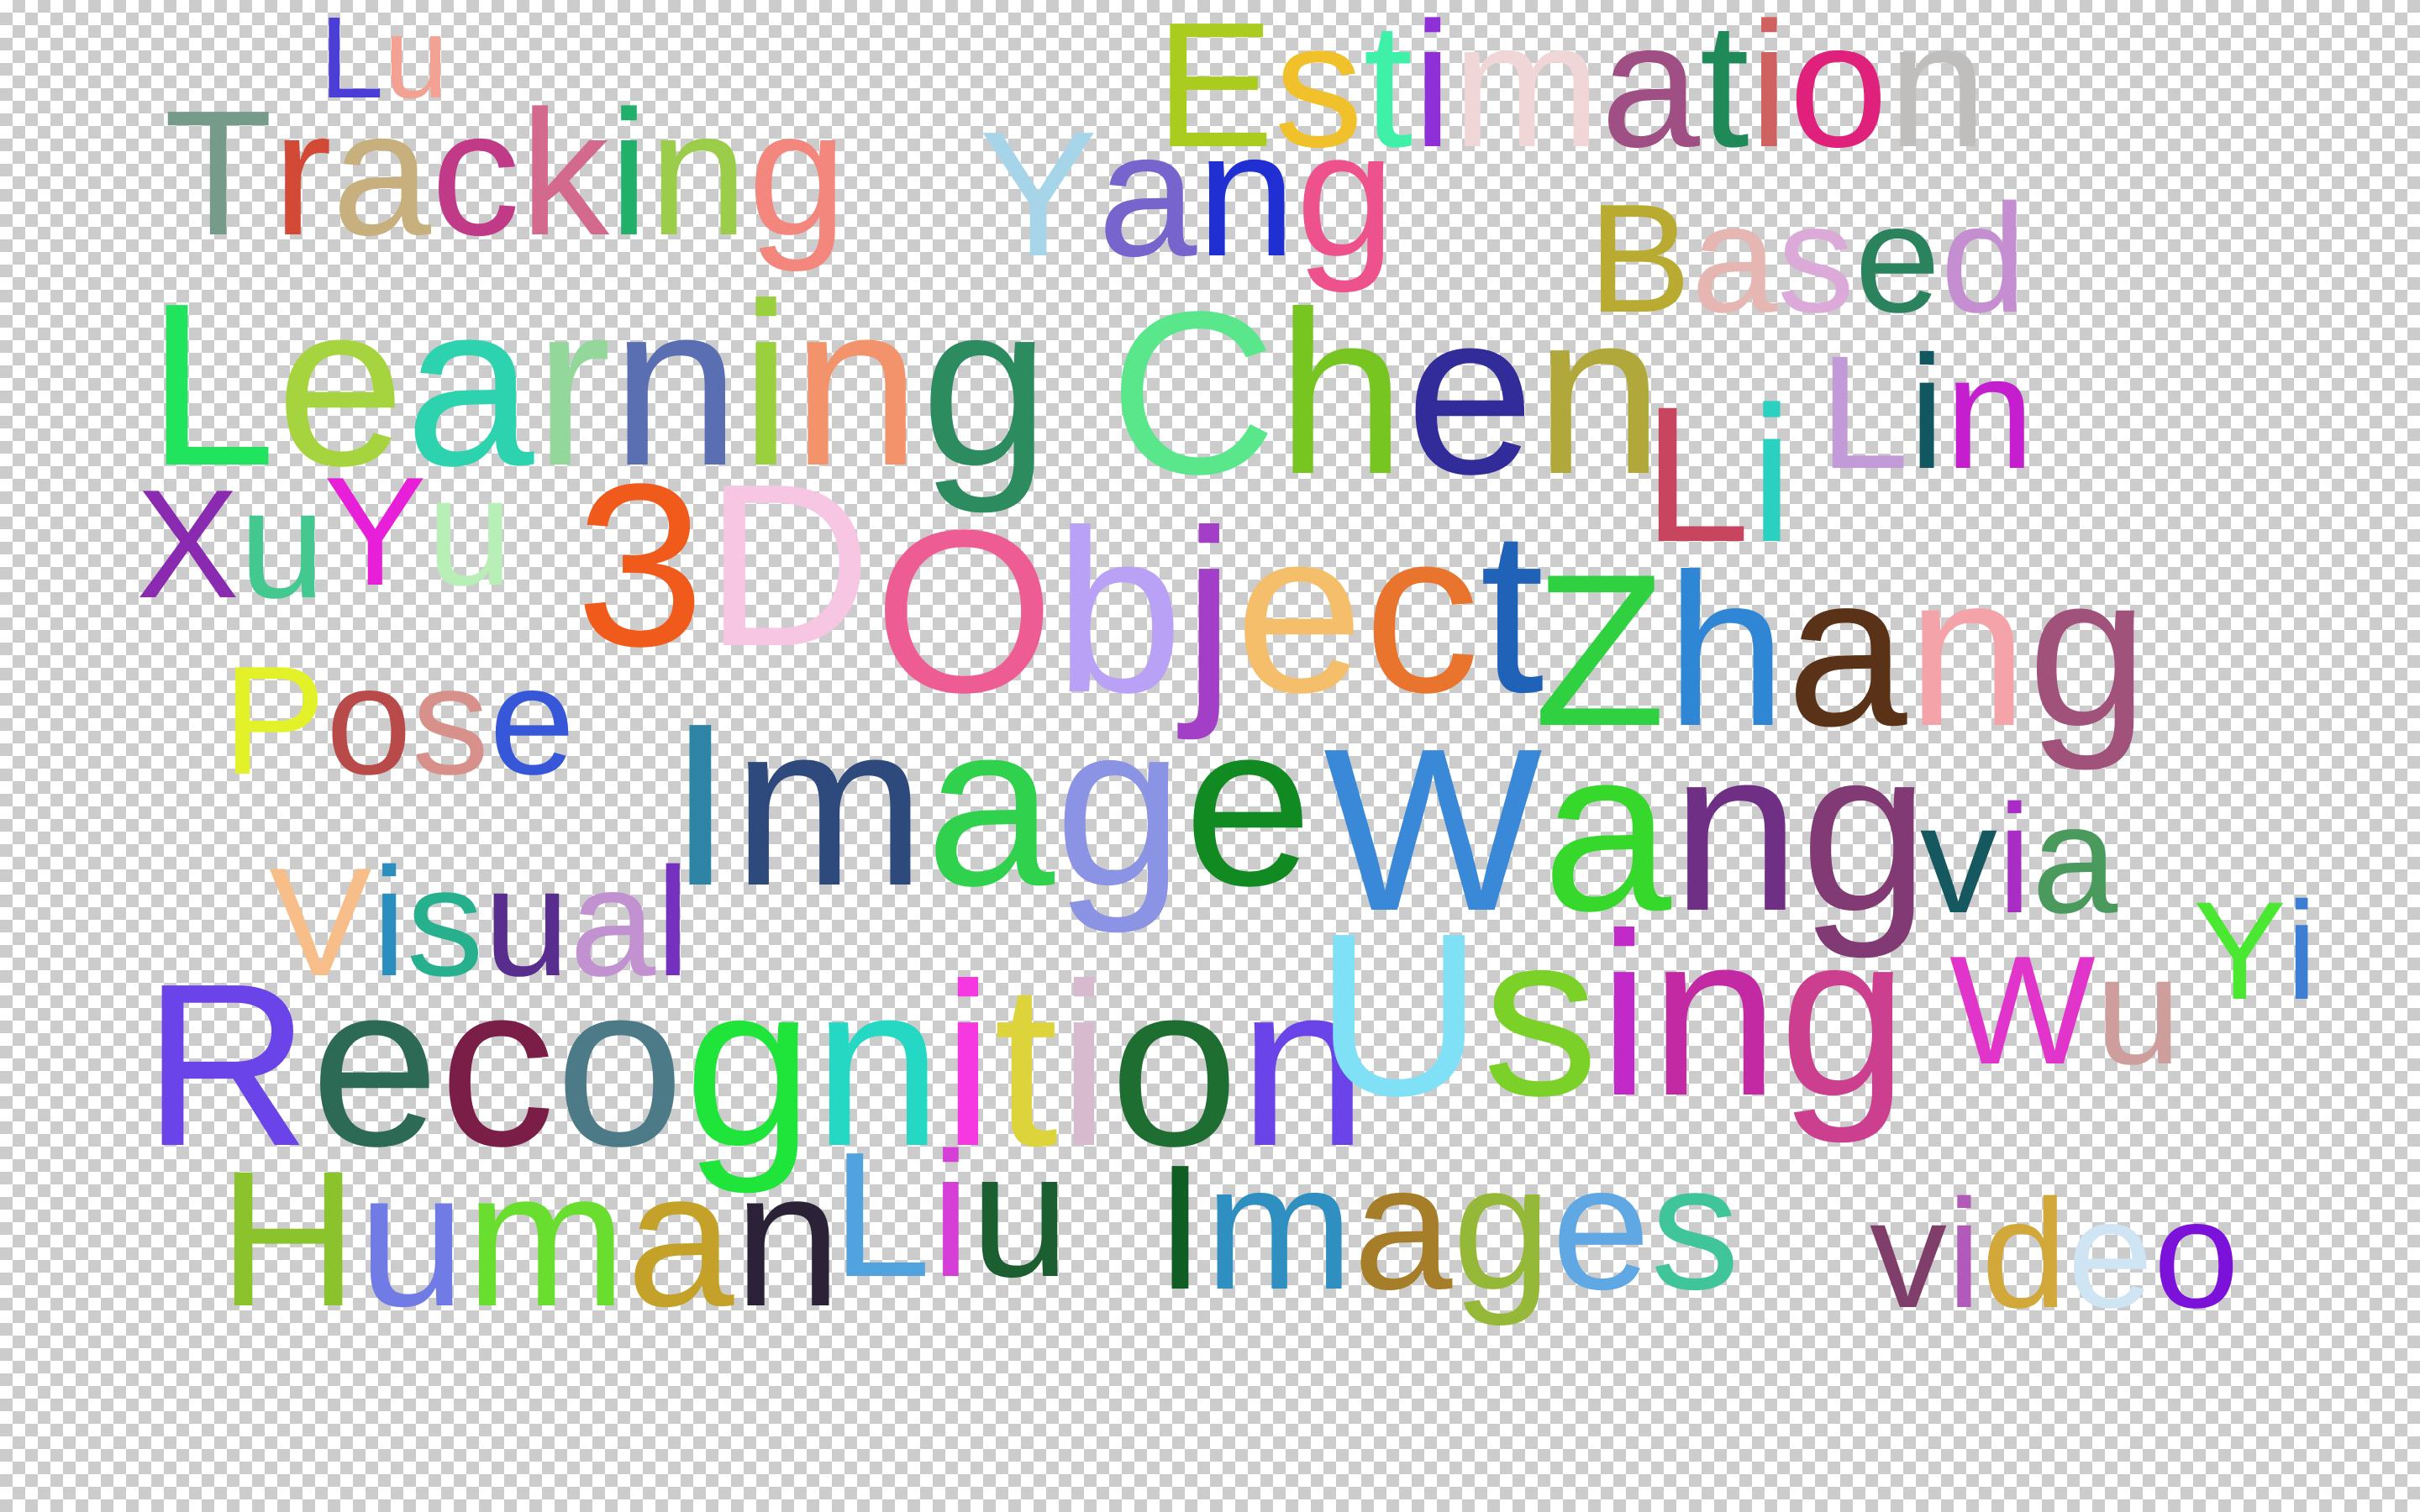 This screenshot has height=1512, width=2420. I want to click on word-lu: Lu, so click(384, 58).